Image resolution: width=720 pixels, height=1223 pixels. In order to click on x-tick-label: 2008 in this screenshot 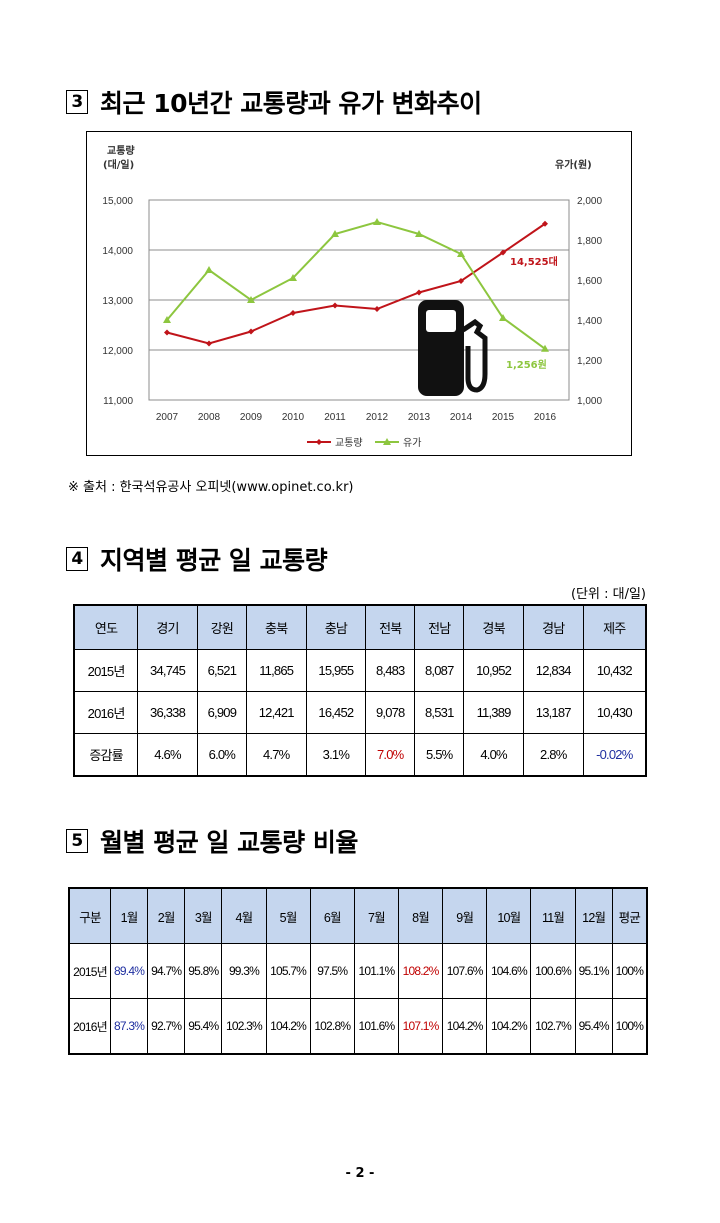, I will do `click(209, 417)`.